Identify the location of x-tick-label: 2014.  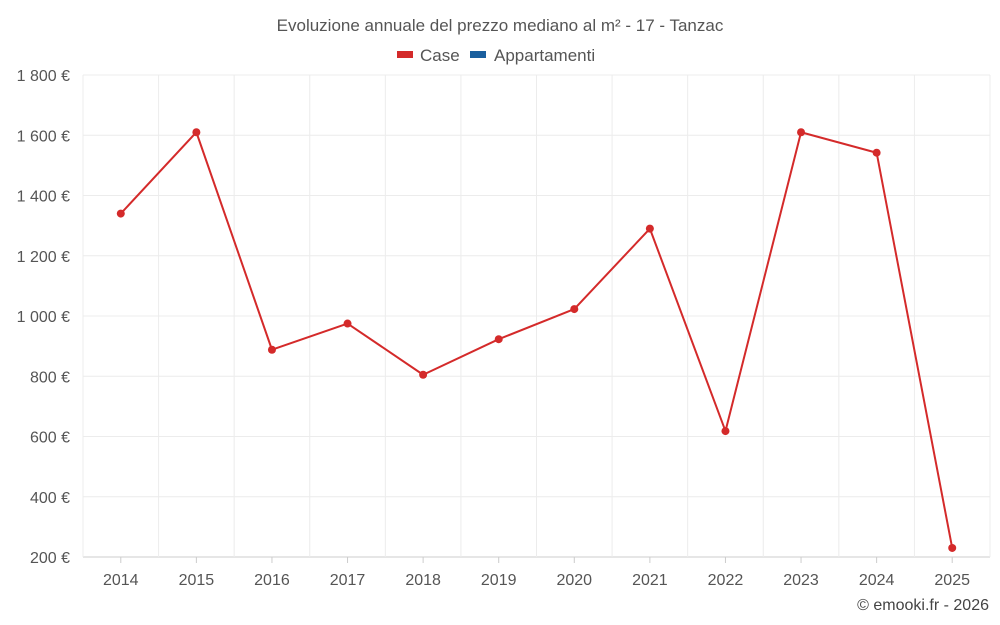
(121, 580).